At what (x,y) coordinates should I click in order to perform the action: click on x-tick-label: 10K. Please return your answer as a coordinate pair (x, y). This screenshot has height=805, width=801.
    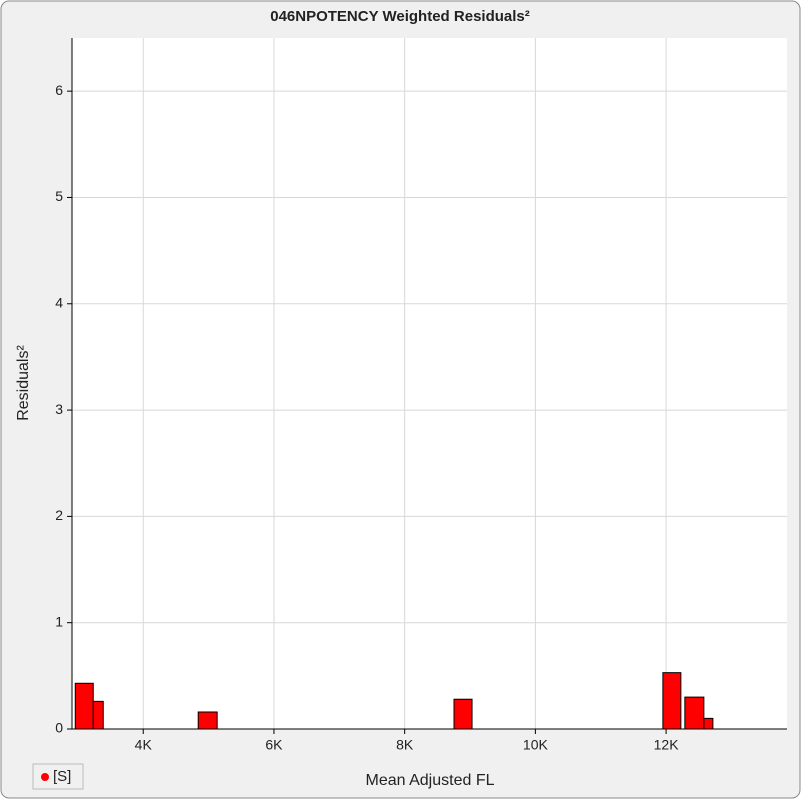
    Looking at the image, I should click on (536, 745).